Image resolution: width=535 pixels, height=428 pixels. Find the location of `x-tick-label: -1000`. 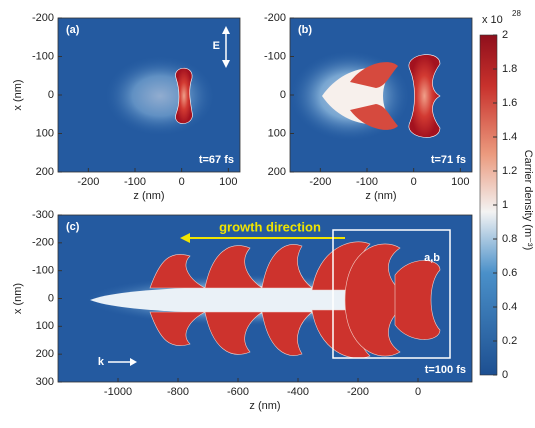

x-tick-label: -1000 is located at coordinates (118, 392).